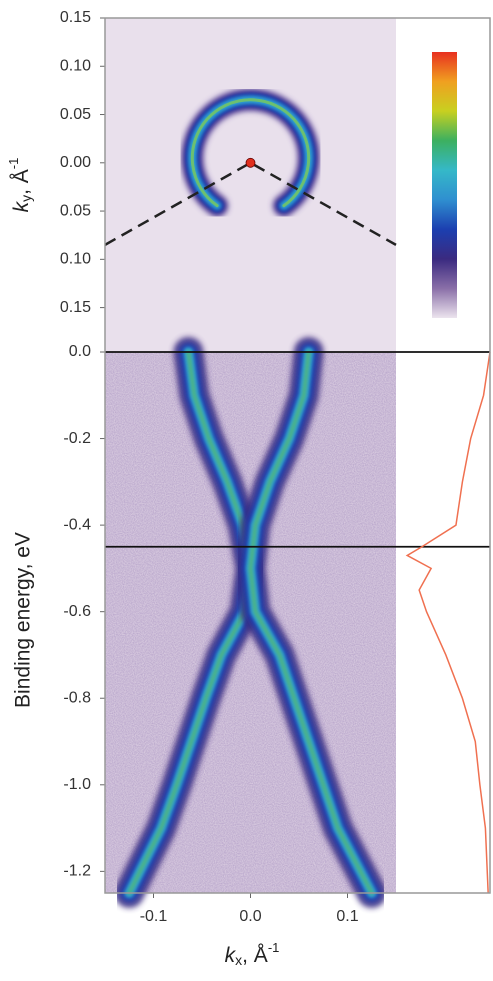 Image resolution: width=493 pixels, height=981 pixels. What do you see at coordinates (80, 351) in the screenshot?
I see `y-tick-label: 0.0` at bounding box center [80, 351].